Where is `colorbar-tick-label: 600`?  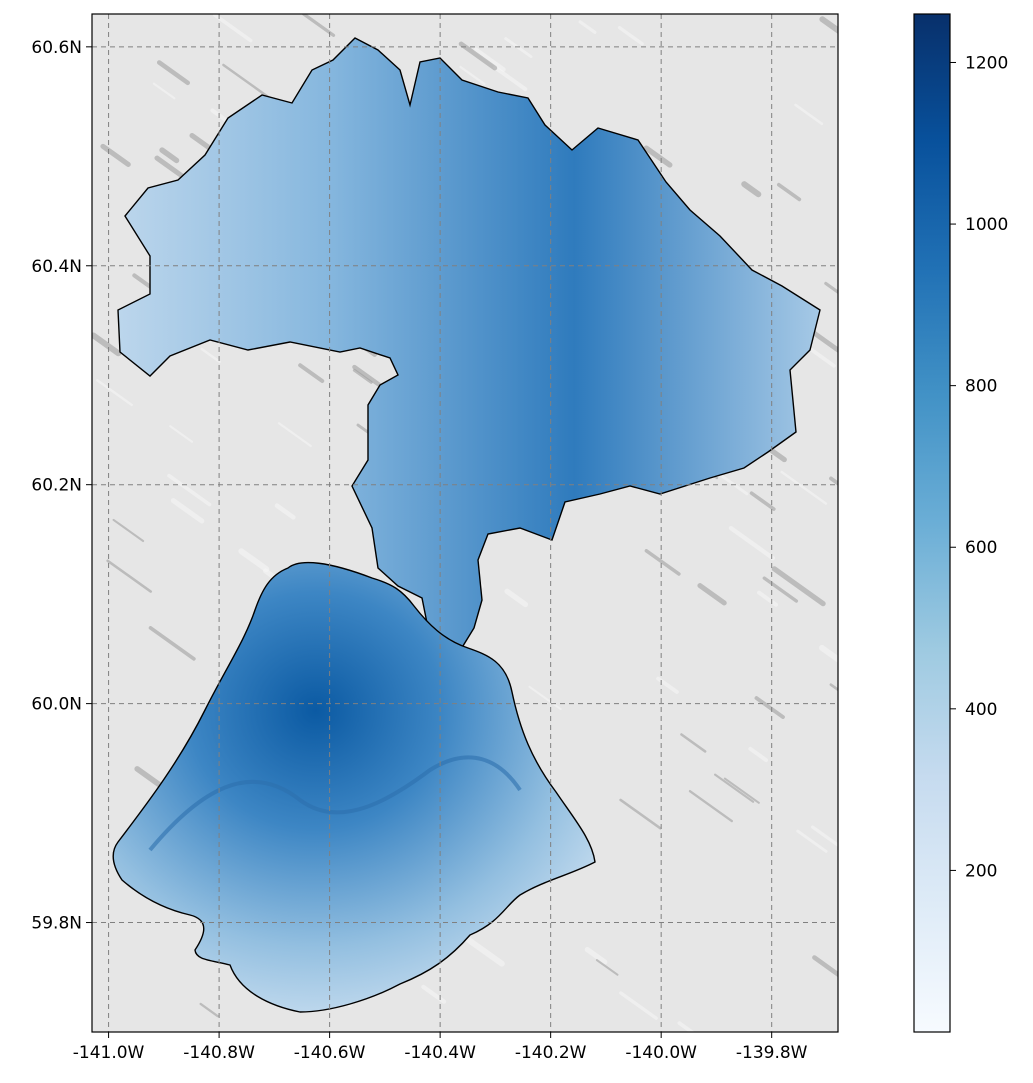
colorbar-tick-label: 600 is located at coordinates (981, 548).